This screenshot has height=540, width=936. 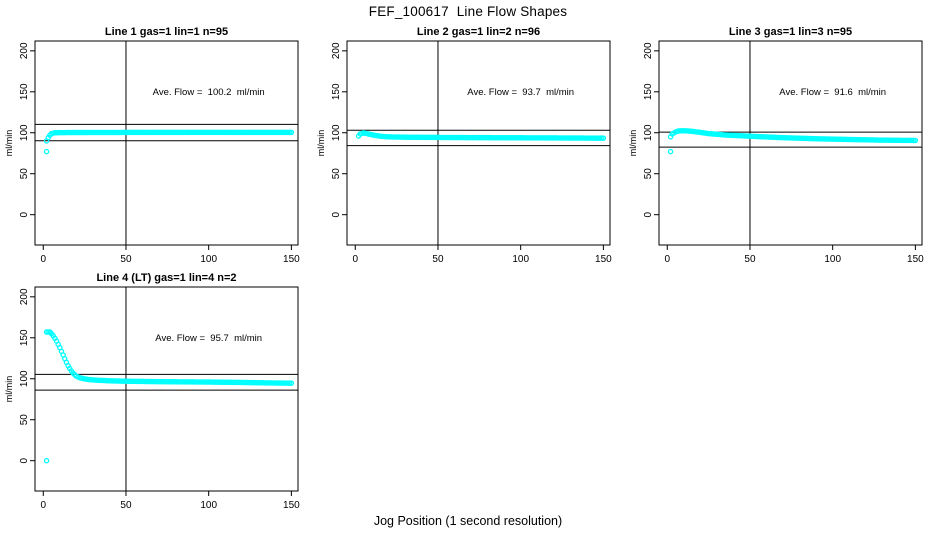 I want to click on panel-title: Line 3 gas=1 lin=3 n=95, so click(x=790, y=32).